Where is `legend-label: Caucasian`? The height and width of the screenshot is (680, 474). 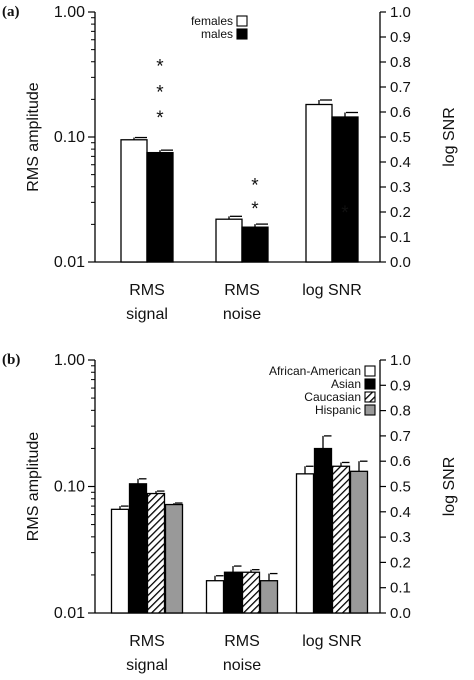 legend-label: Caucasian is located at coordinates (332, 397).